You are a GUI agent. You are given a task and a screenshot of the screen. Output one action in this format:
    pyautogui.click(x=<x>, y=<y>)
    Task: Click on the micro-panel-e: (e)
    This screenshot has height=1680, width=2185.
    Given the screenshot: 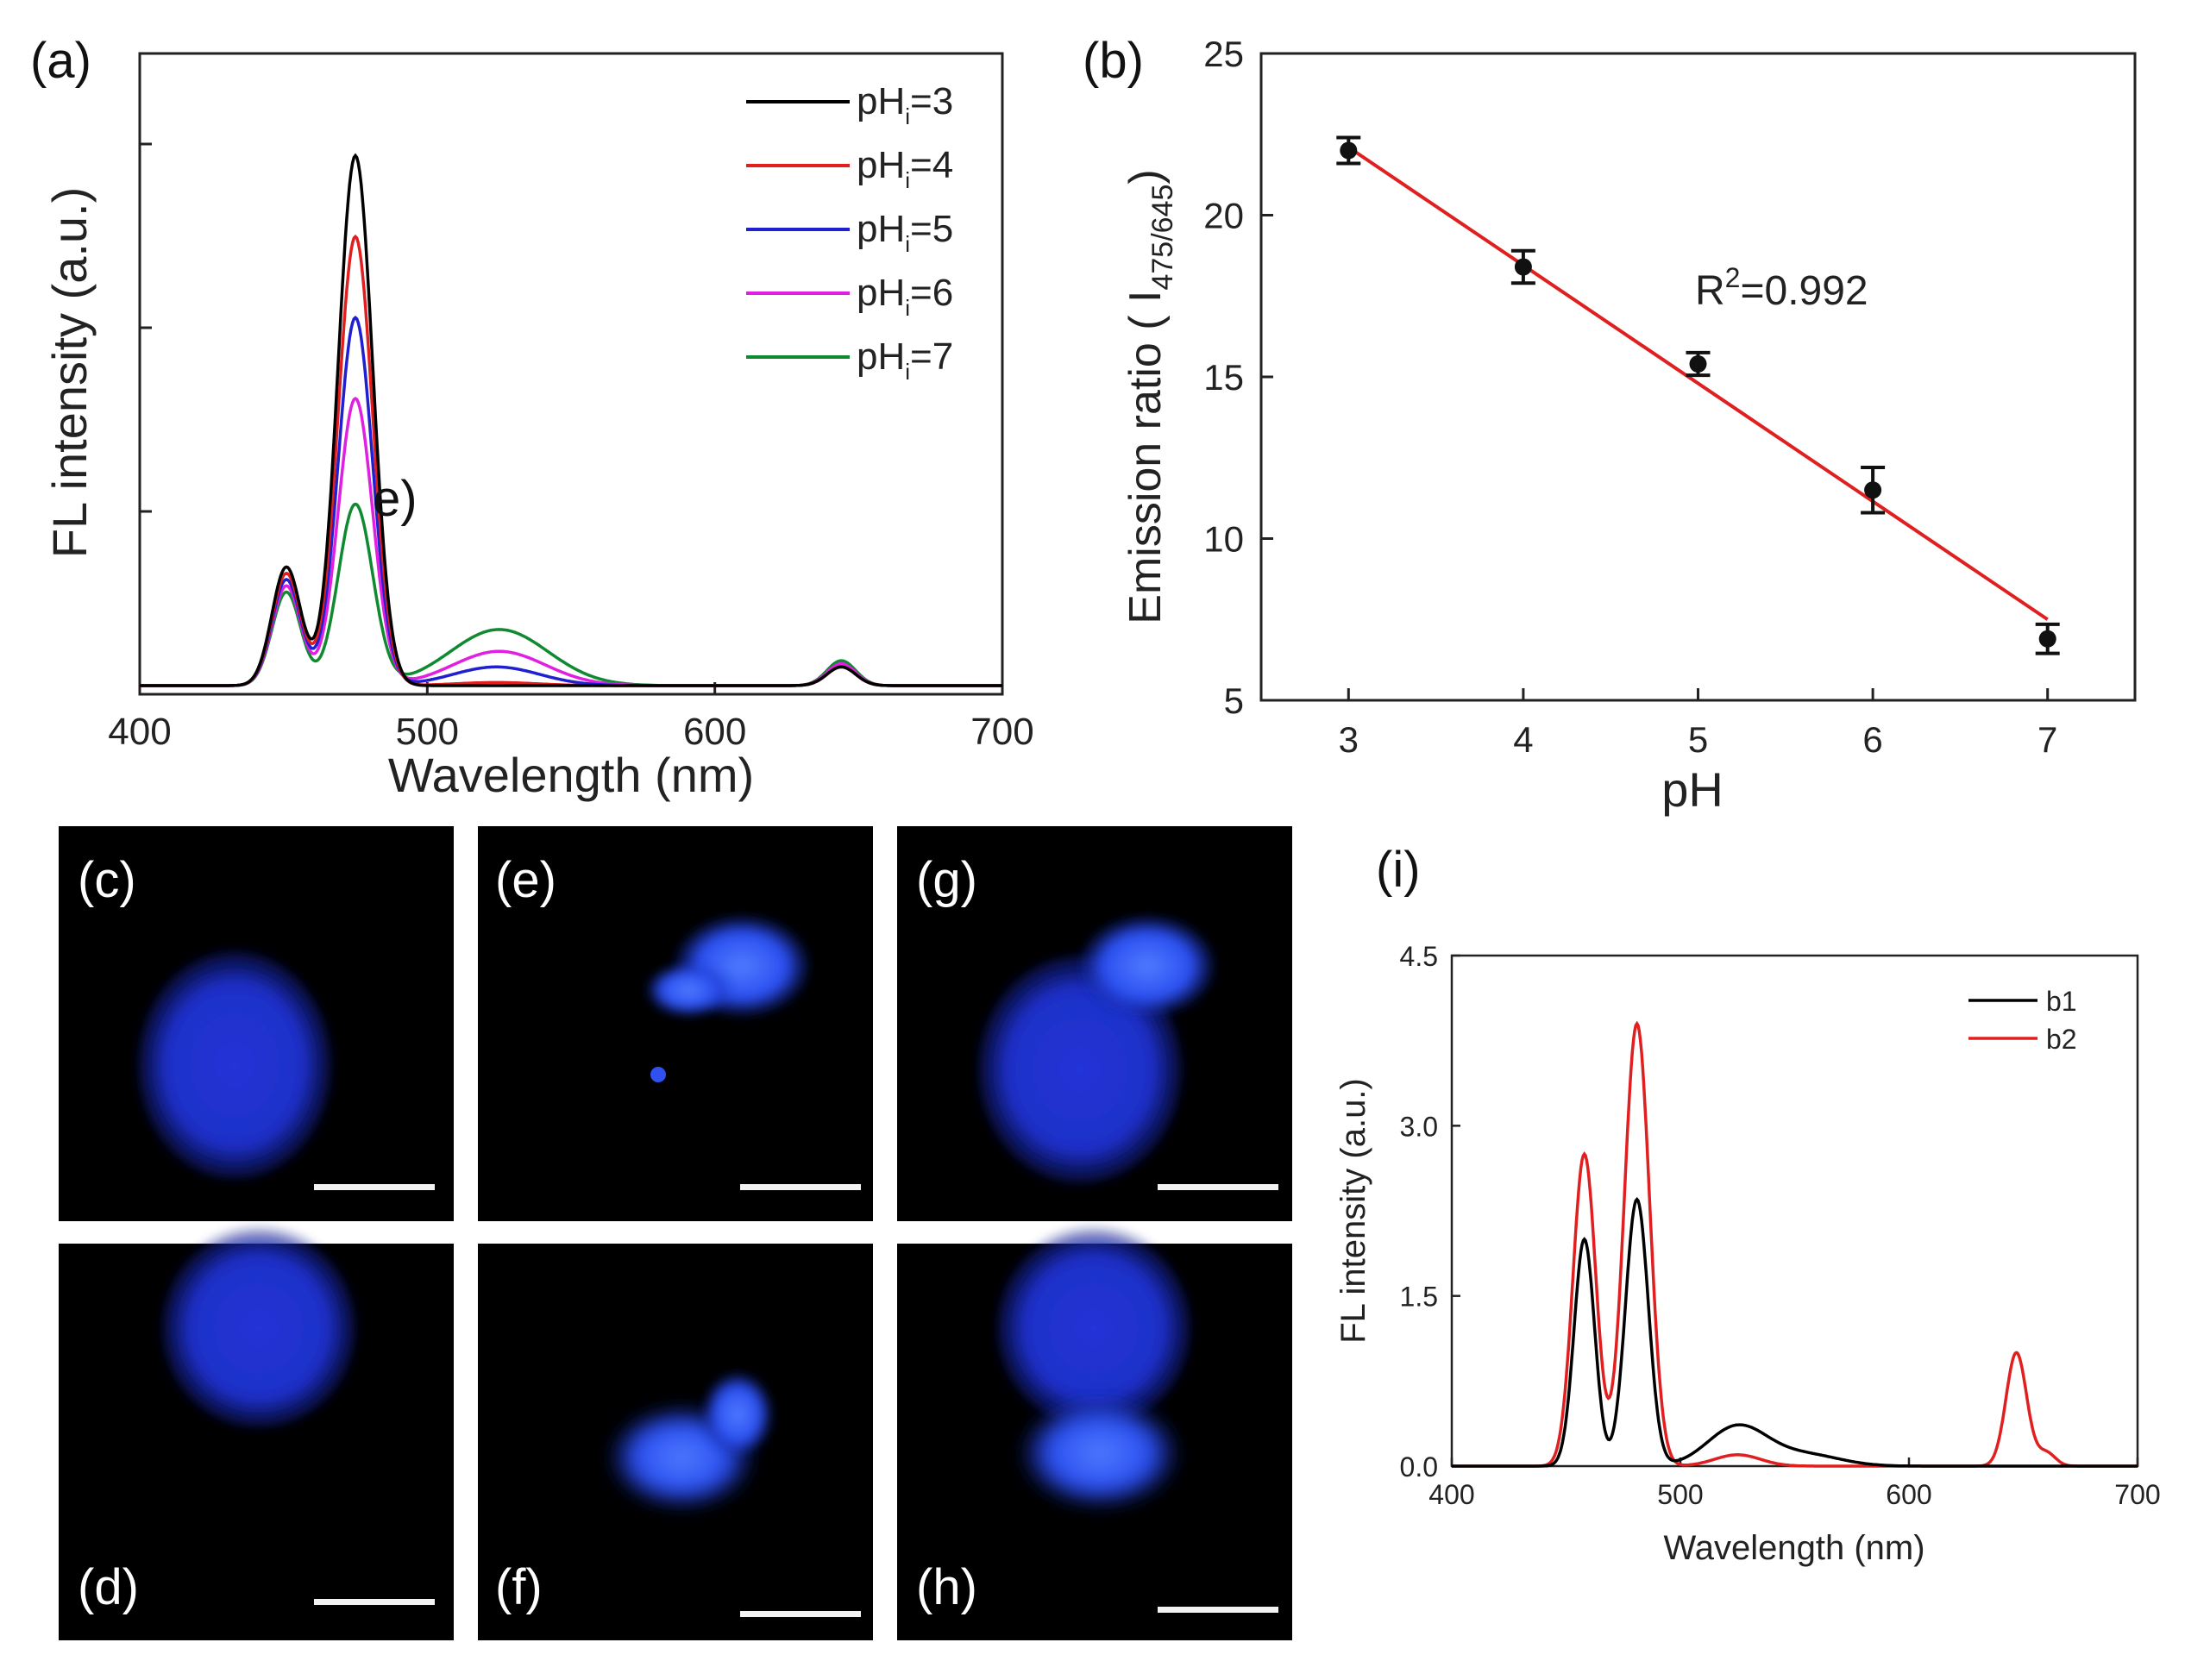 What is the action you would take?
    pyautogui.click(x=675, y=1024)
    